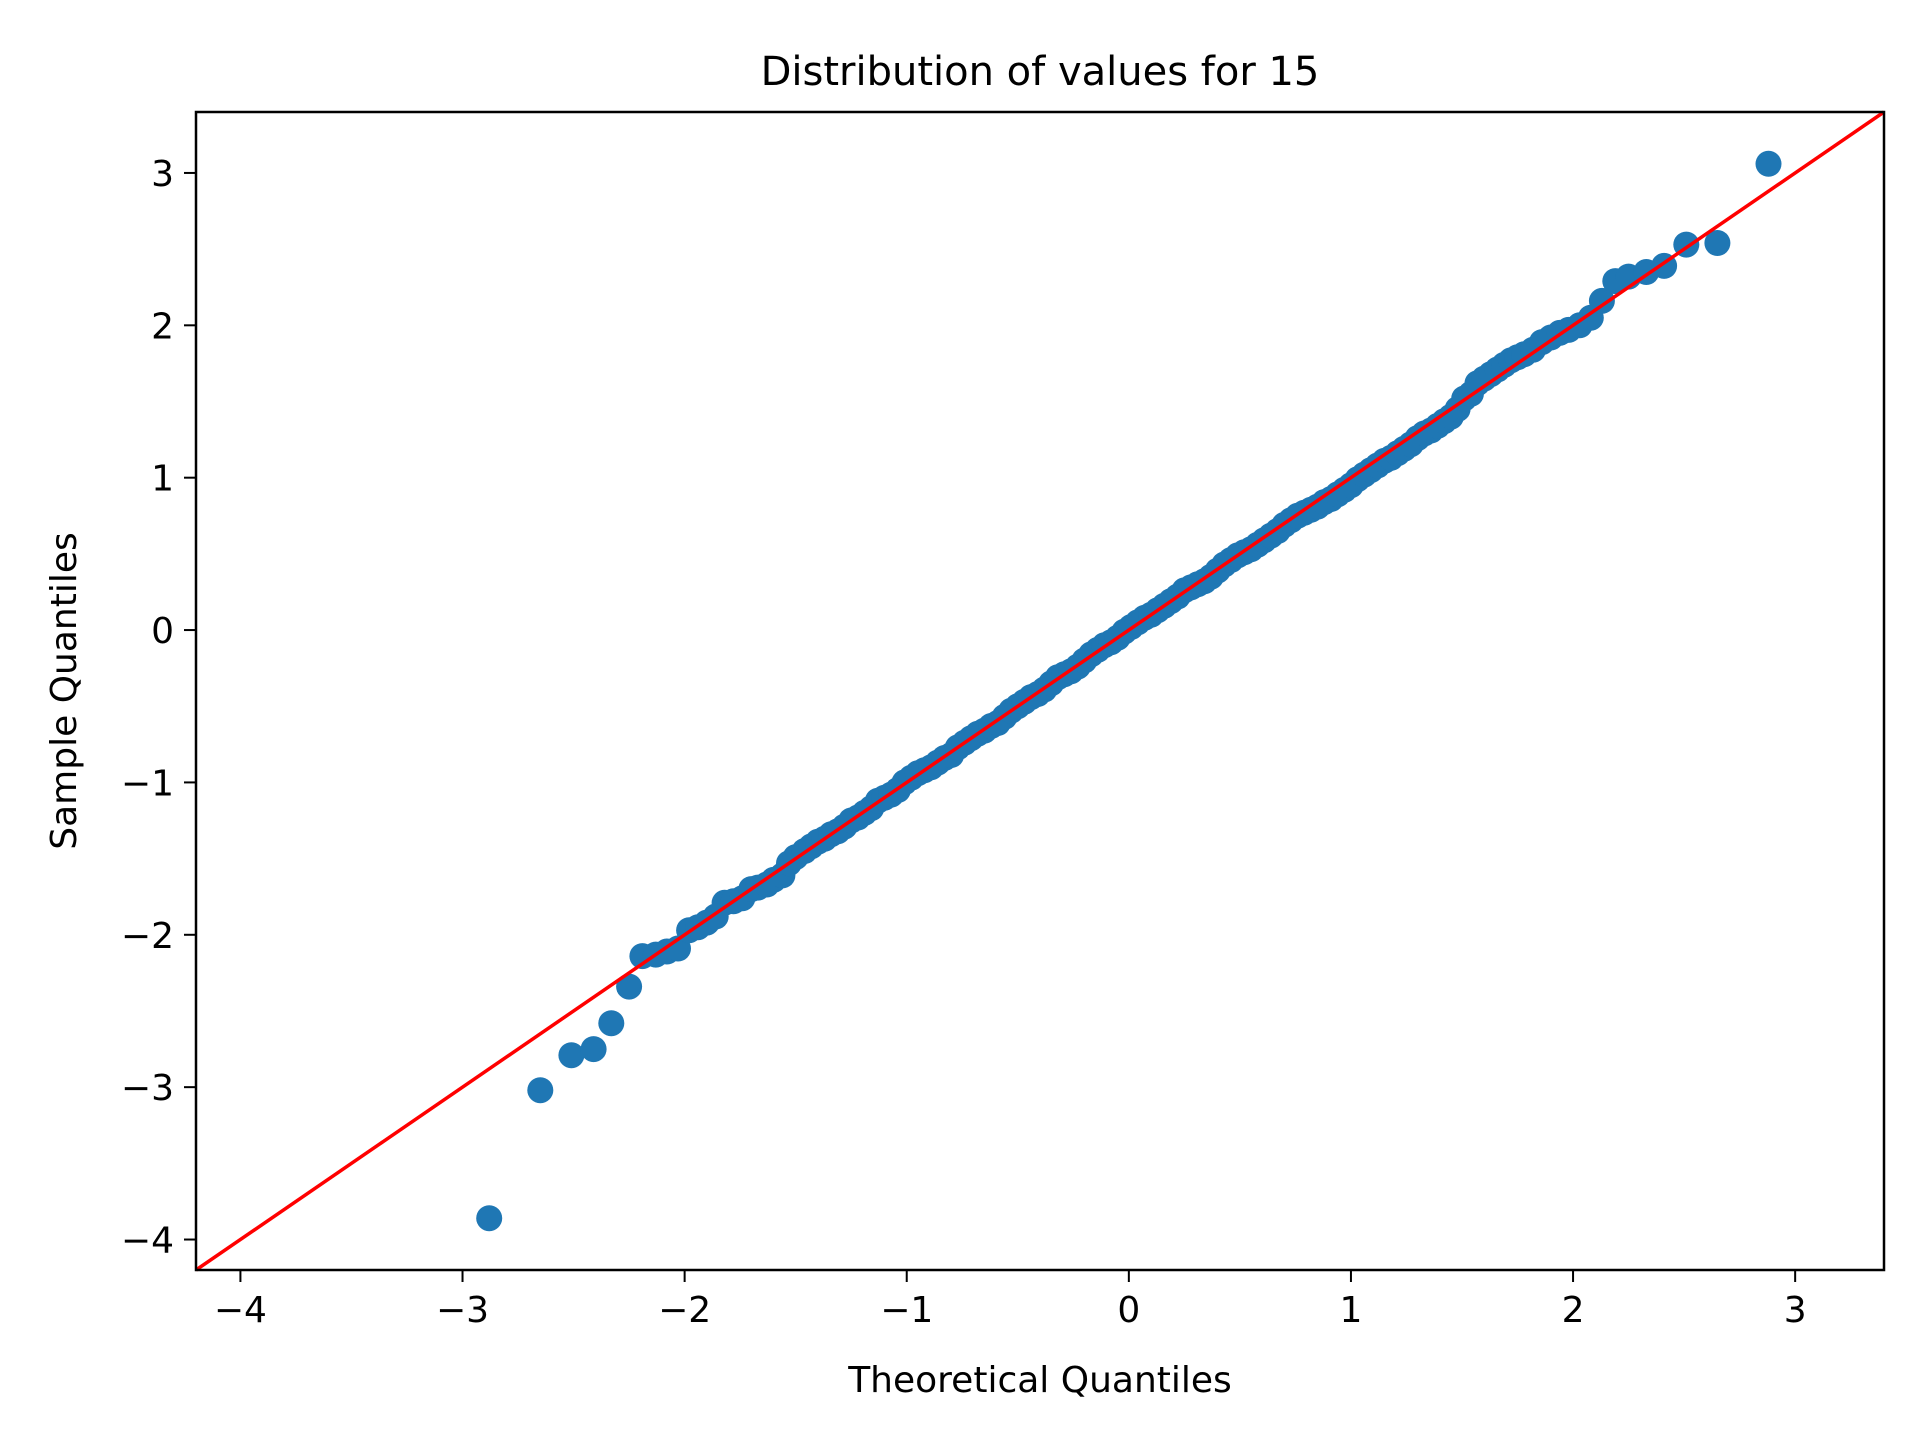 This screenshot has width=1920, height=1440. What do you see at coordinates (1795, 1310) in the screenshot?
I see `x-tick-label: 3` at bounding box center [1795, 1310].